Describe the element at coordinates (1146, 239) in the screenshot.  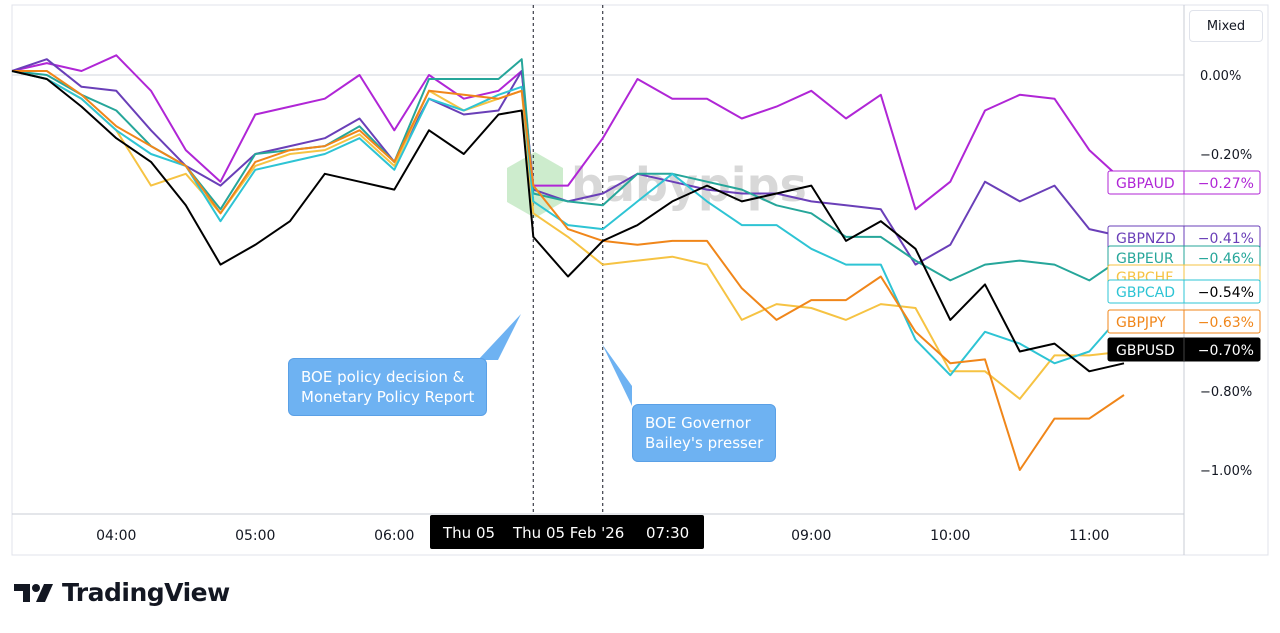
I see `series-name: GBPNZD` at that location.